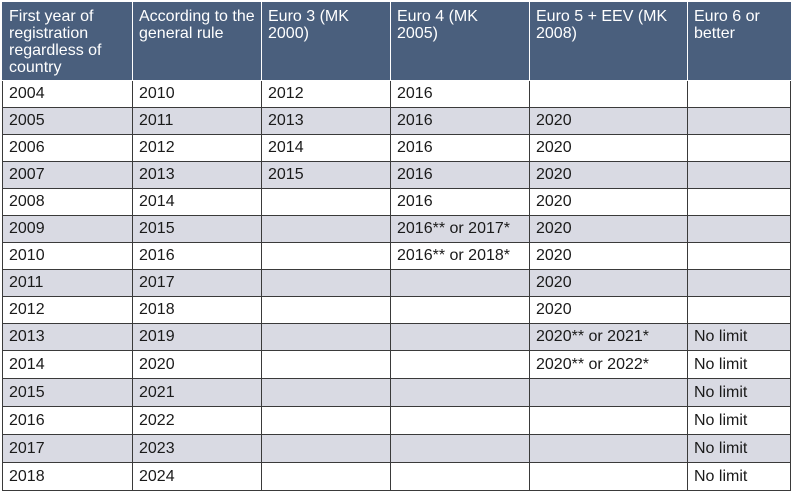 The image size is (793, 497). I want to click on cell-general-rule: 2022, so click(197, 420).